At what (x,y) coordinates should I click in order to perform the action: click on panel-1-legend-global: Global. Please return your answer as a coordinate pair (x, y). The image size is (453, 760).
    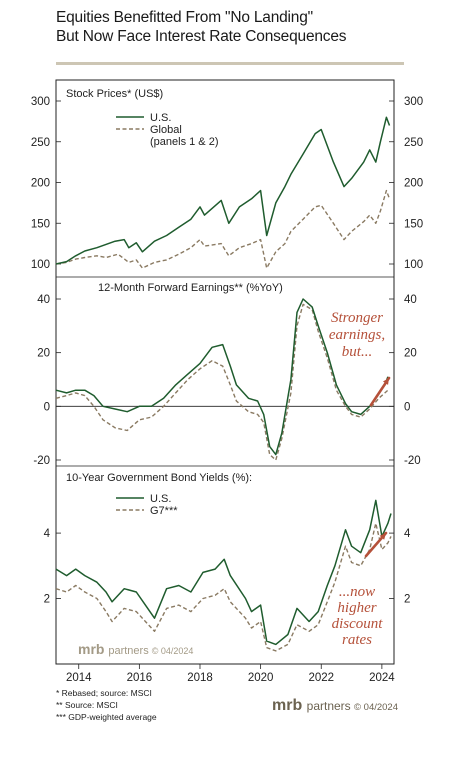
    Looking at the image, I should click on (166, 130).